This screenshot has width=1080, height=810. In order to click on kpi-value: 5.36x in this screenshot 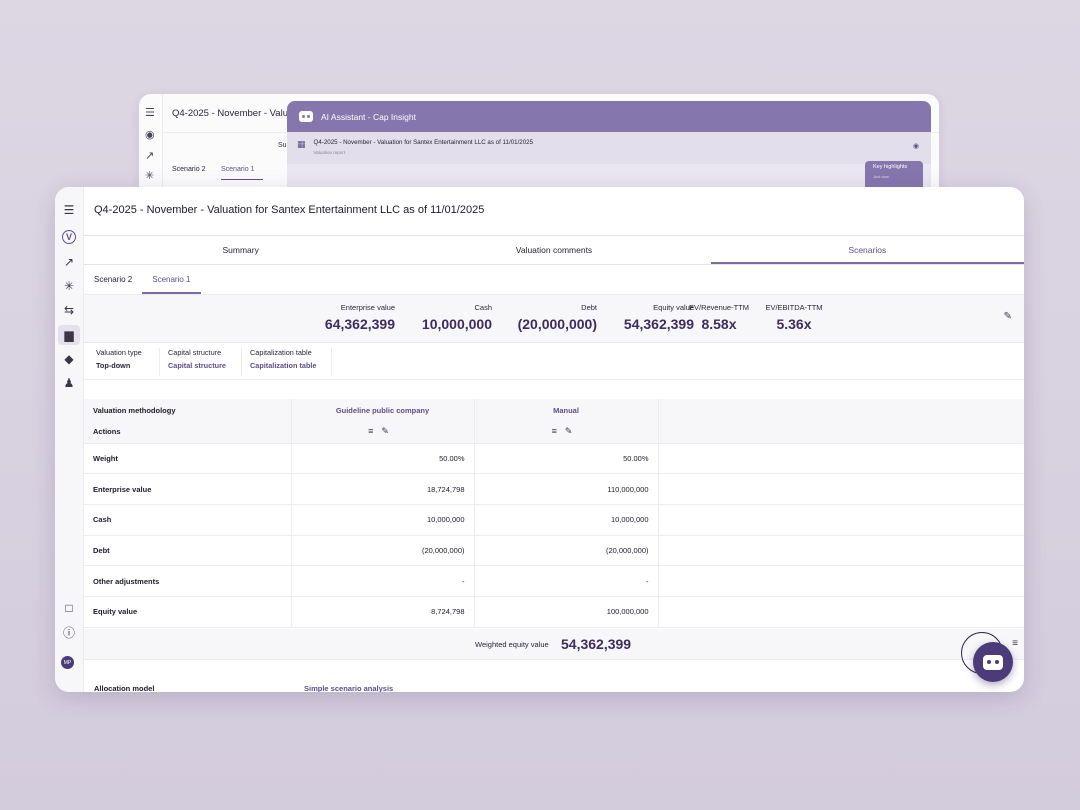, I will do `click(794, 324)`.